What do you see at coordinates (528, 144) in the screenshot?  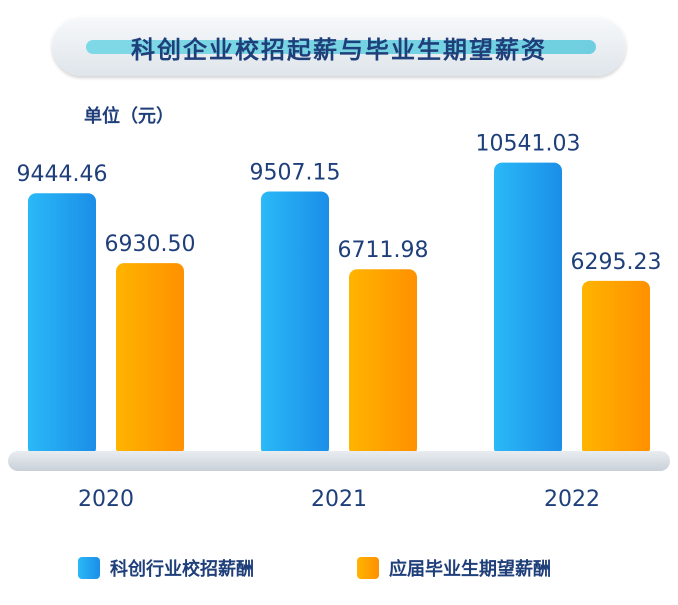 I see `data-label-2022-series-1: 10541.03` at bounding box center [528, 144].